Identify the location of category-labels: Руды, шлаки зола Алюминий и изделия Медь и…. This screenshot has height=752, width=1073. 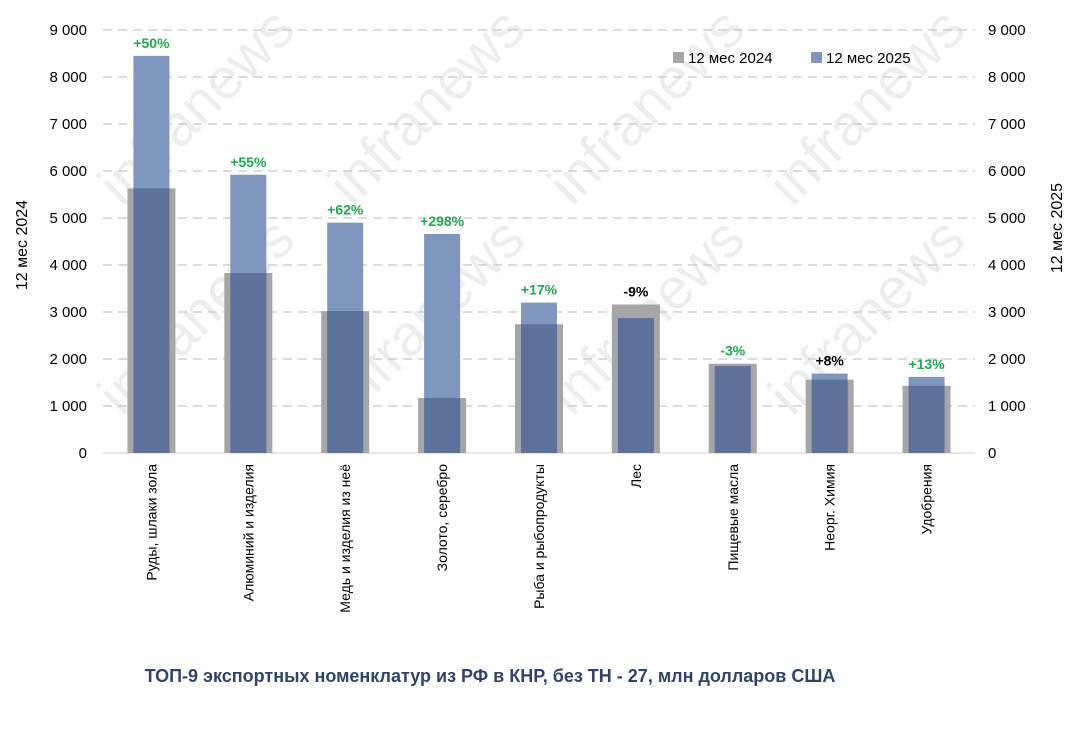
(538, 538).